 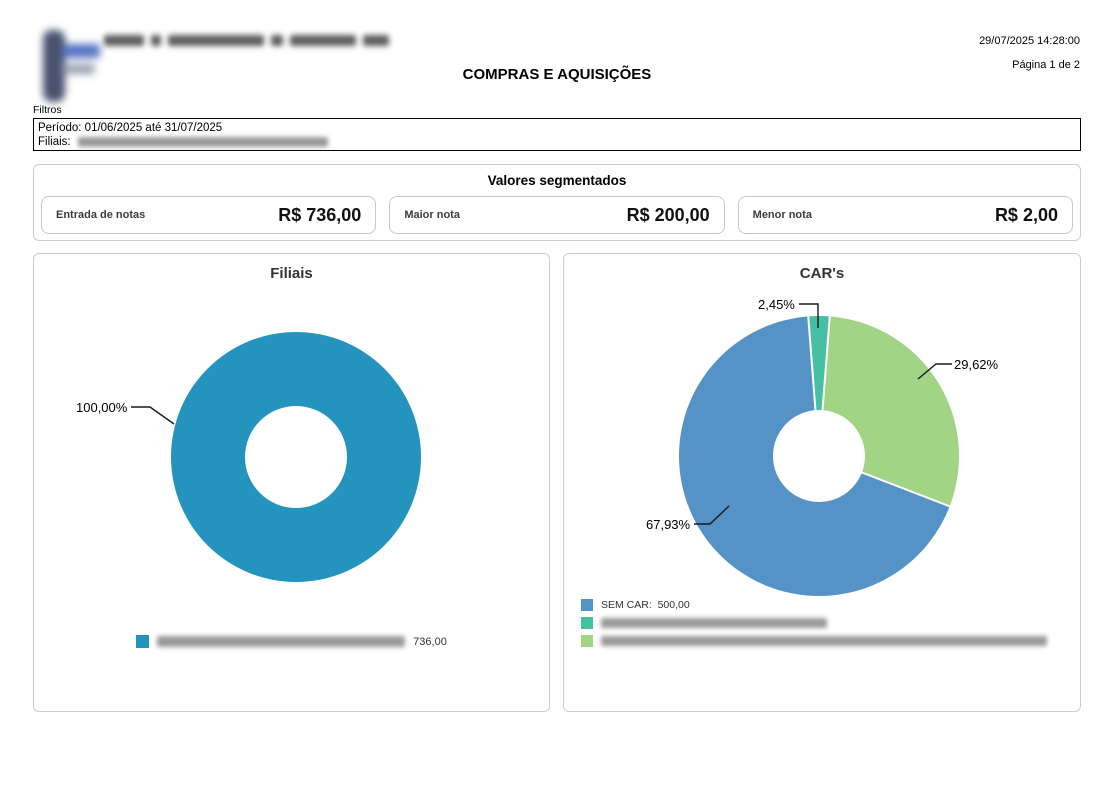 I want to click on percent-label-67-93: 67,93%, so click(x=668, y=524).